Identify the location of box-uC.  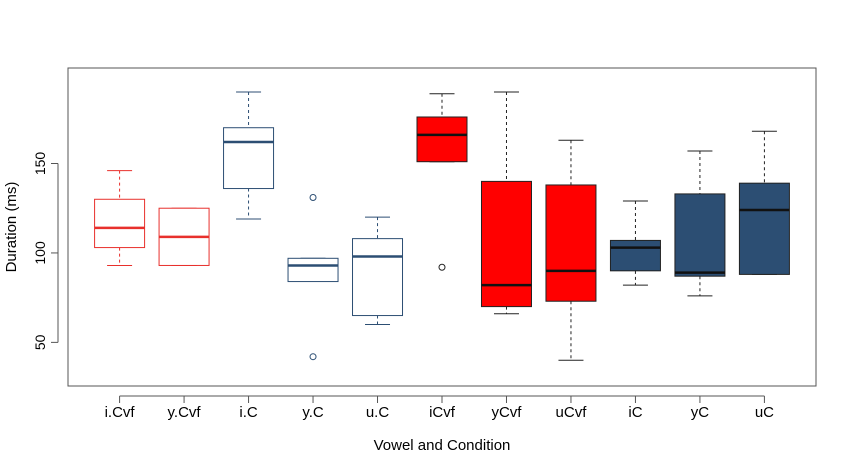
(764, 202).